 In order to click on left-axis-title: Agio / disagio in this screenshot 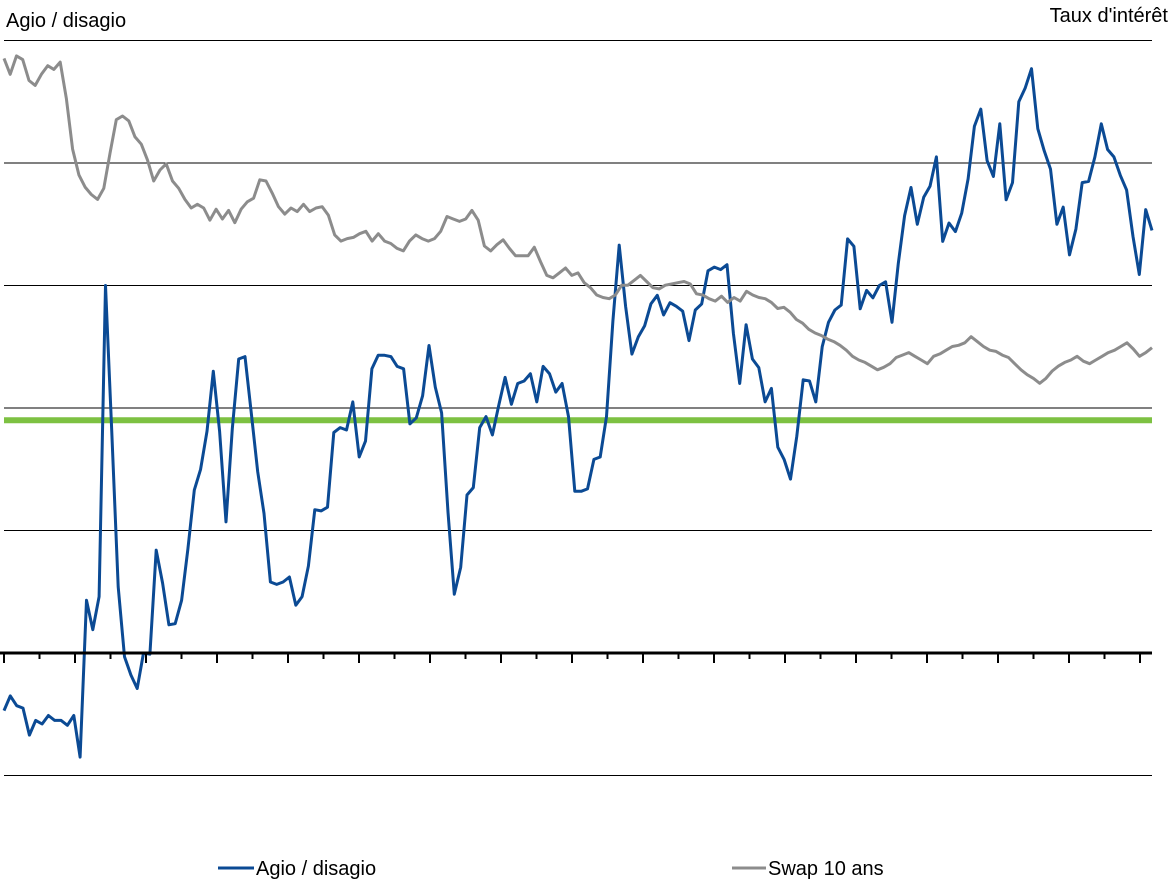, I will do `click(66, 21)`.